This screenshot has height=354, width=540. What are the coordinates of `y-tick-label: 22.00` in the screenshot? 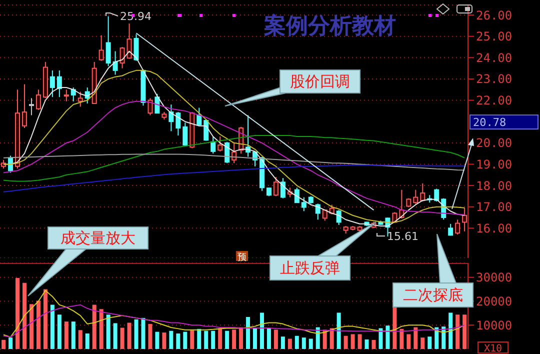 It's located at (494, 101).